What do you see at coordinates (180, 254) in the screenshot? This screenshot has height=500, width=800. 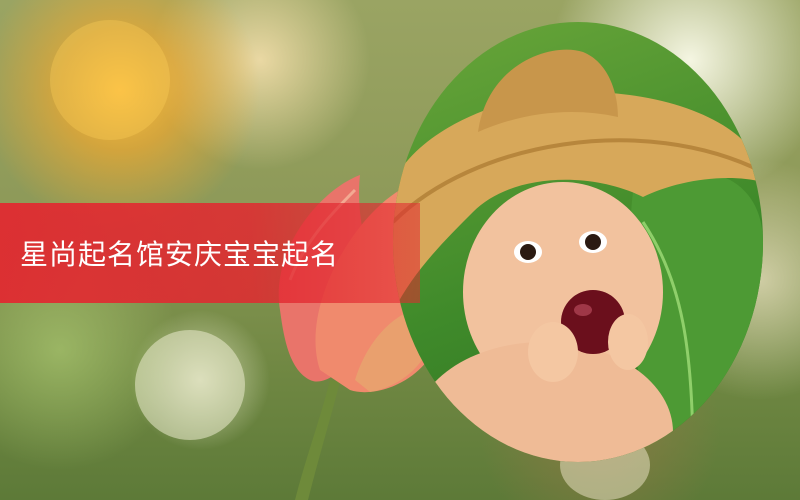 I see `banner-title: 星尚起名馆安庆宝宝起名` at bounding box center [180, 254].